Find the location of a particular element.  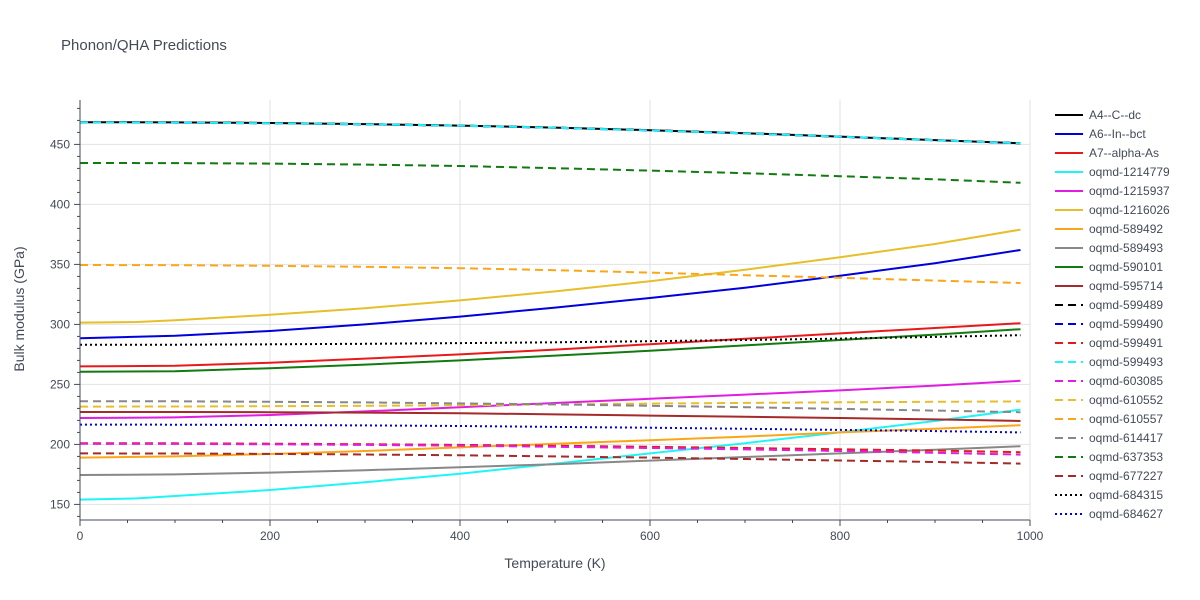

legend-item-oqmd-610557: oqmd-610557 is located at coordinates (1109, 419).